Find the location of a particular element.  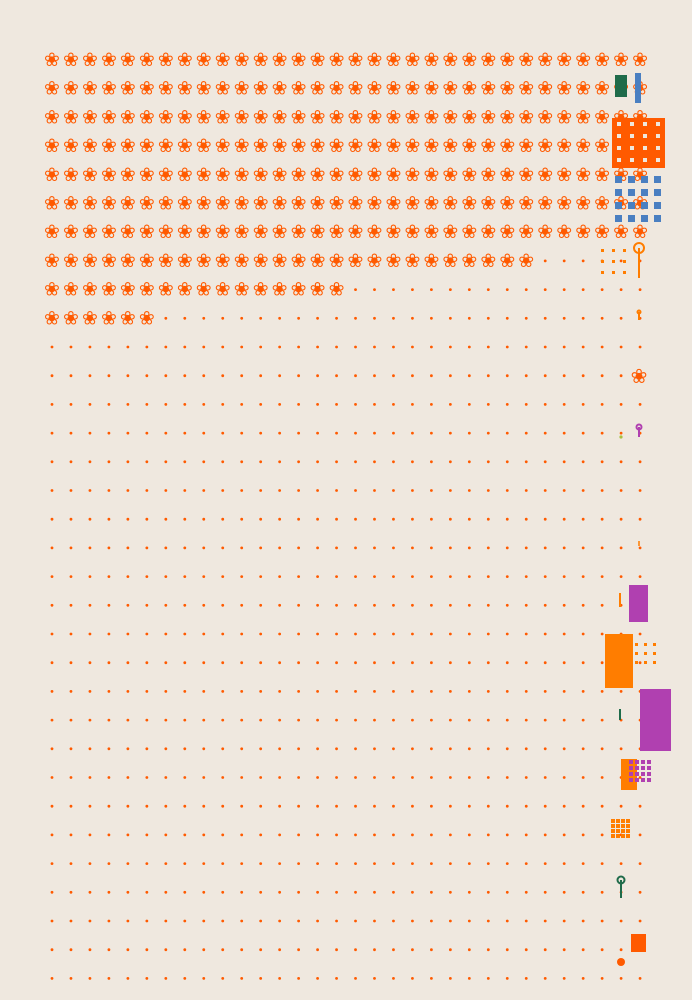

mark-block is located at coordinates (638, 603).